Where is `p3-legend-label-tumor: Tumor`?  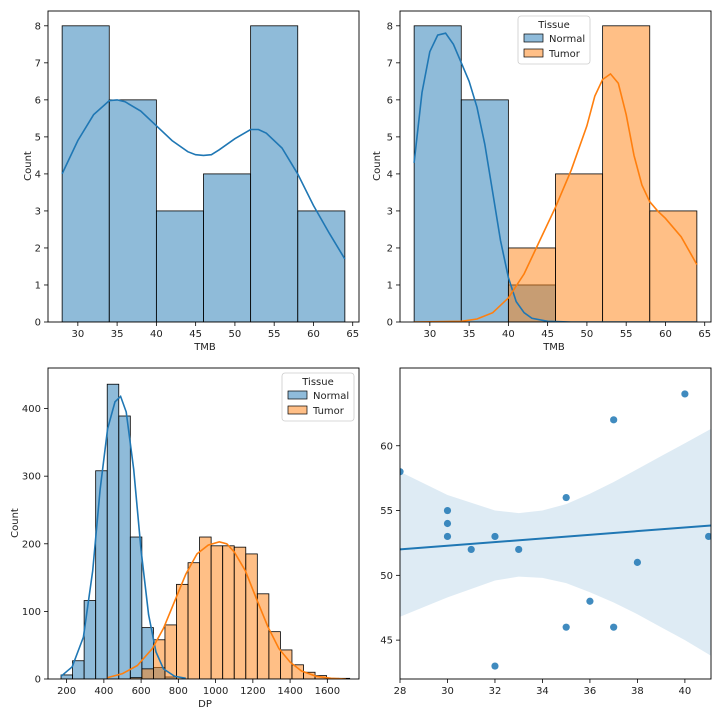
p3-legend-label-tumor: Tumor is located at coordinates (328, 411).